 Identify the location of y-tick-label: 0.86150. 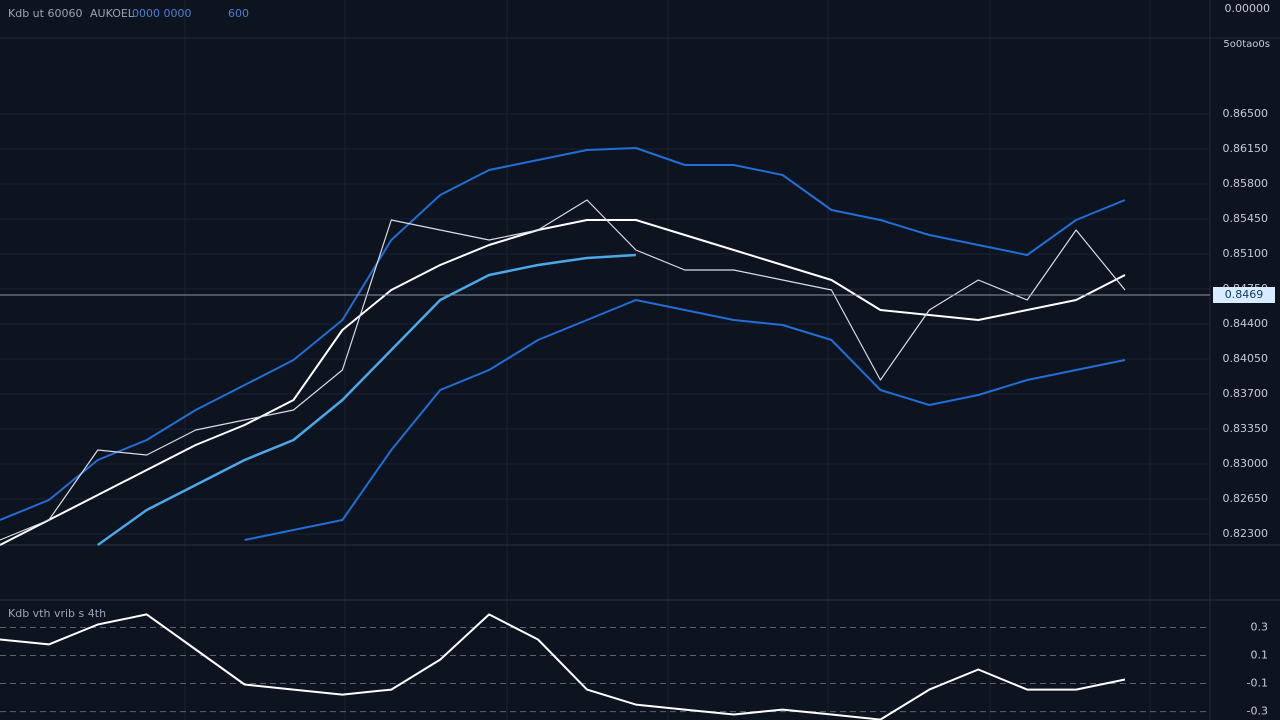
(1246, 148).